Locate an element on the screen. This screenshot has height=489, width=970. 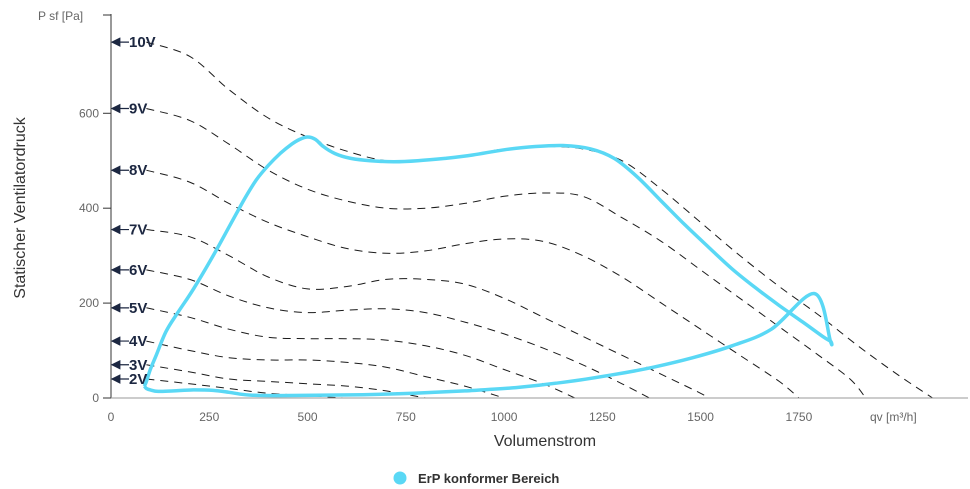
voltage-label-10v: 10V is located at coordinates (142, 42).